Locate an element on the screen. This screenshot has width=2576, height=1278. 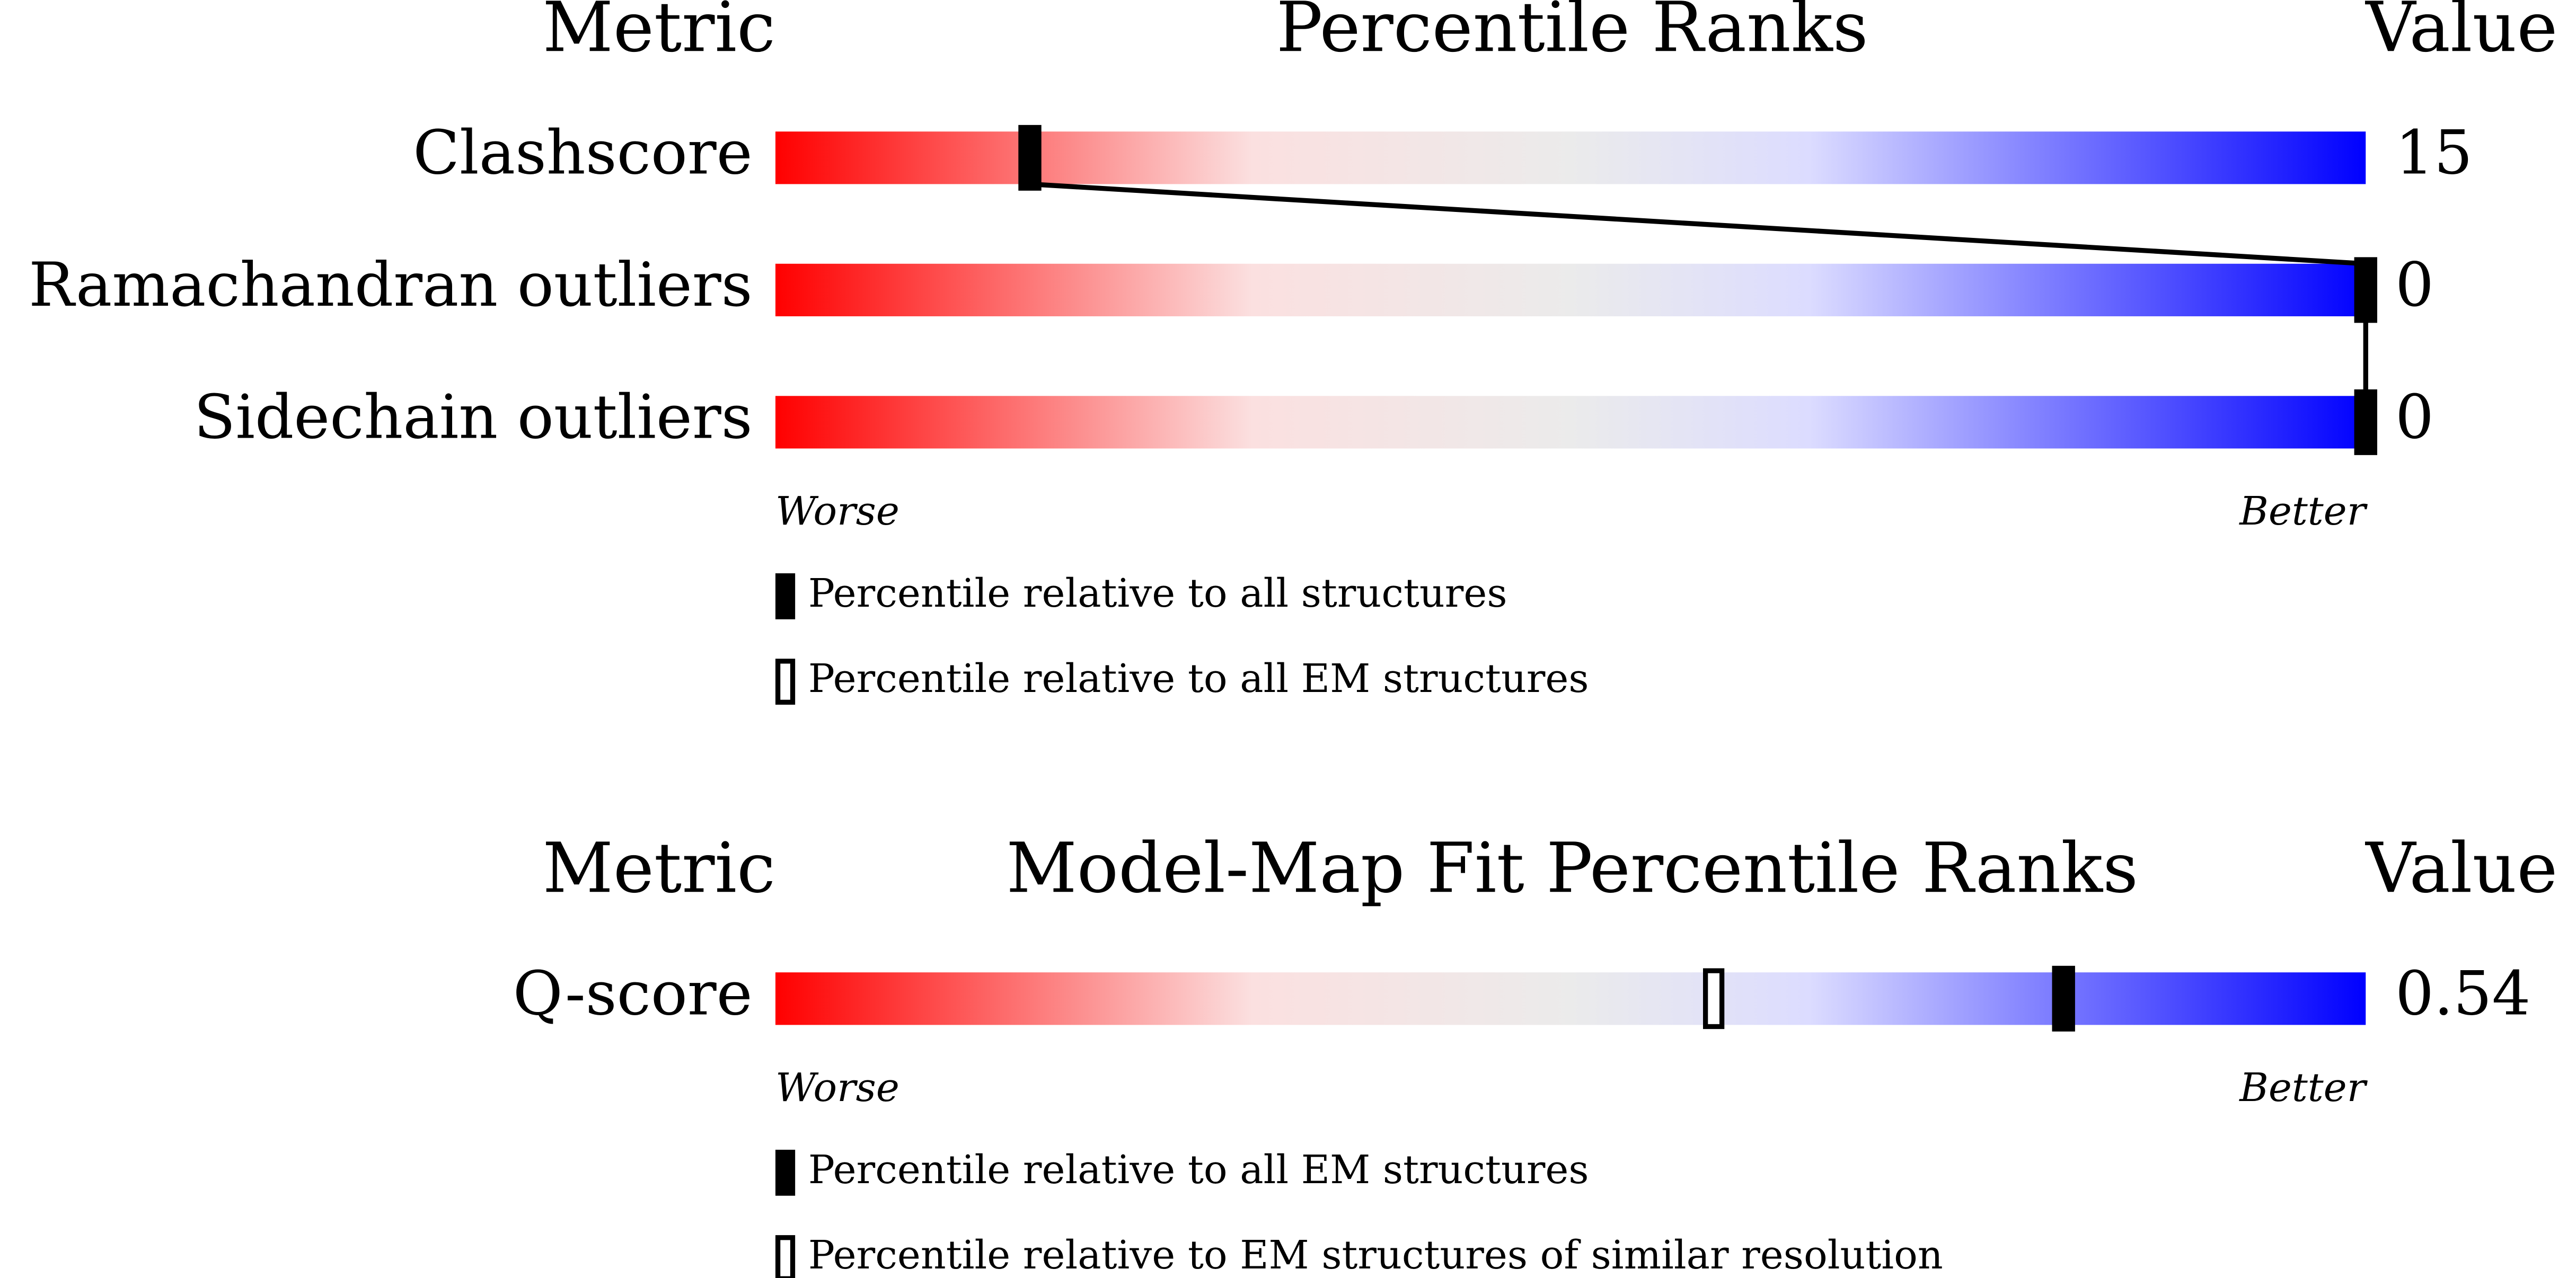
metric-value: 0.54 is located at coordinates (2462, 993).